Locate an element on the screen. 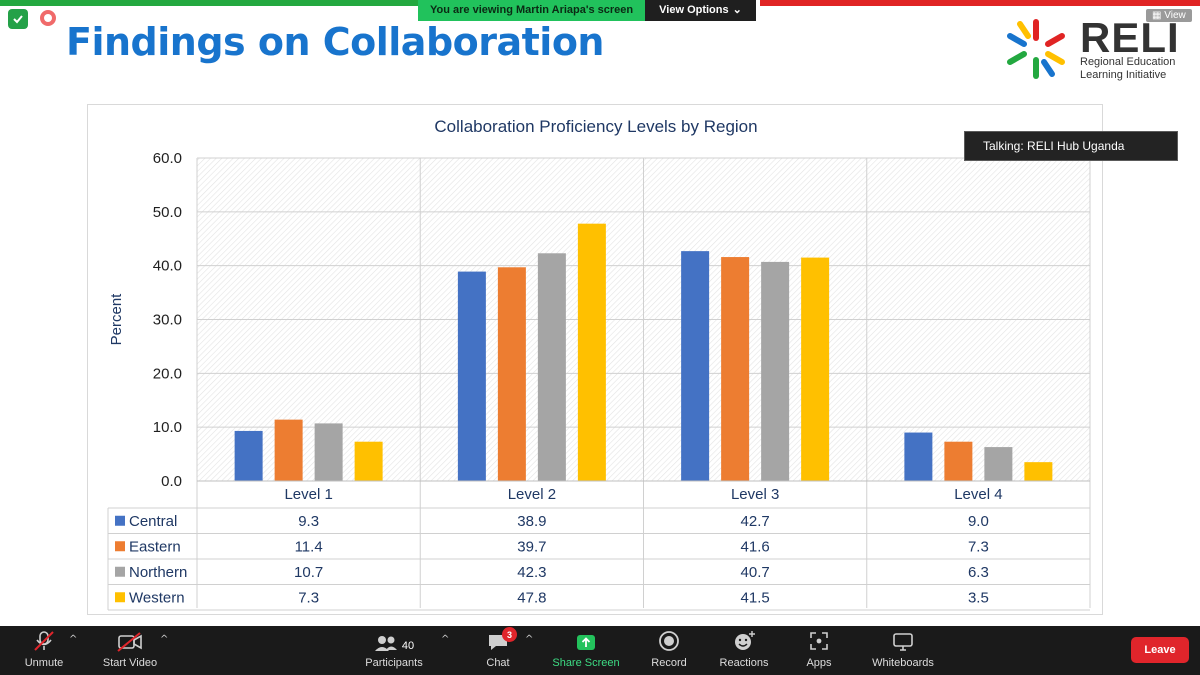 The height and width of the screenshot is (675, 1200). participants-options-caret-icon: ^ is located at coordinates (445, 639).